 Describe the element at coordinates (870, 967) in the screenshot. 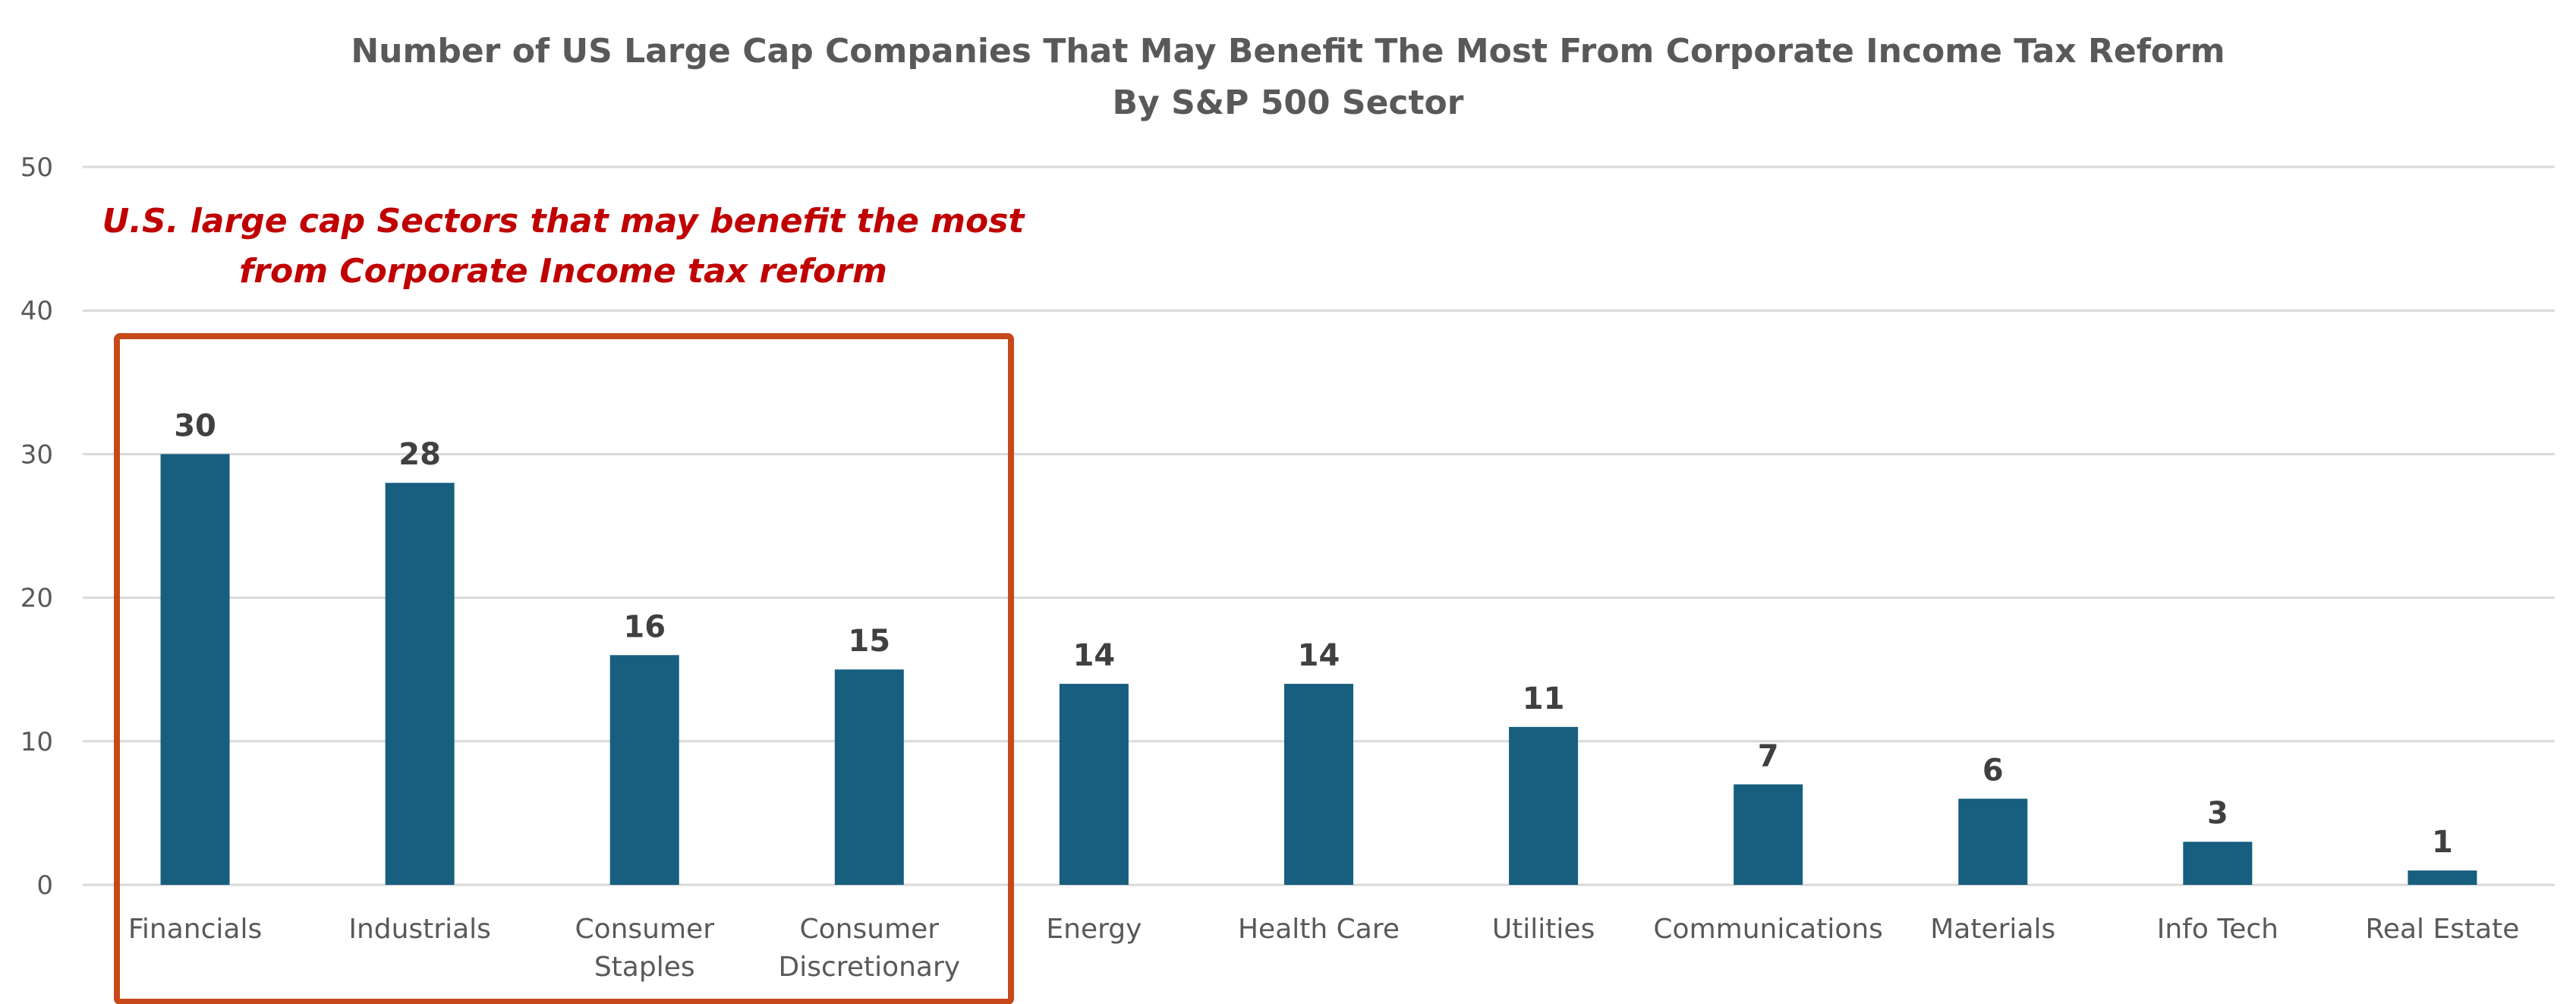

I see `x-tick-label: Discretionary` at that location.